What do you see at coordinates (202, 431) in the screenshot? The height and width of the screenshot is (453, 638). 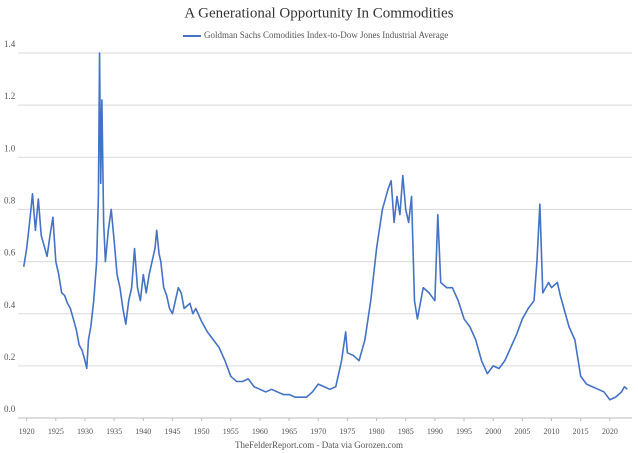 I see `x-tick-label: 1950` at bounding box center [202, 431].